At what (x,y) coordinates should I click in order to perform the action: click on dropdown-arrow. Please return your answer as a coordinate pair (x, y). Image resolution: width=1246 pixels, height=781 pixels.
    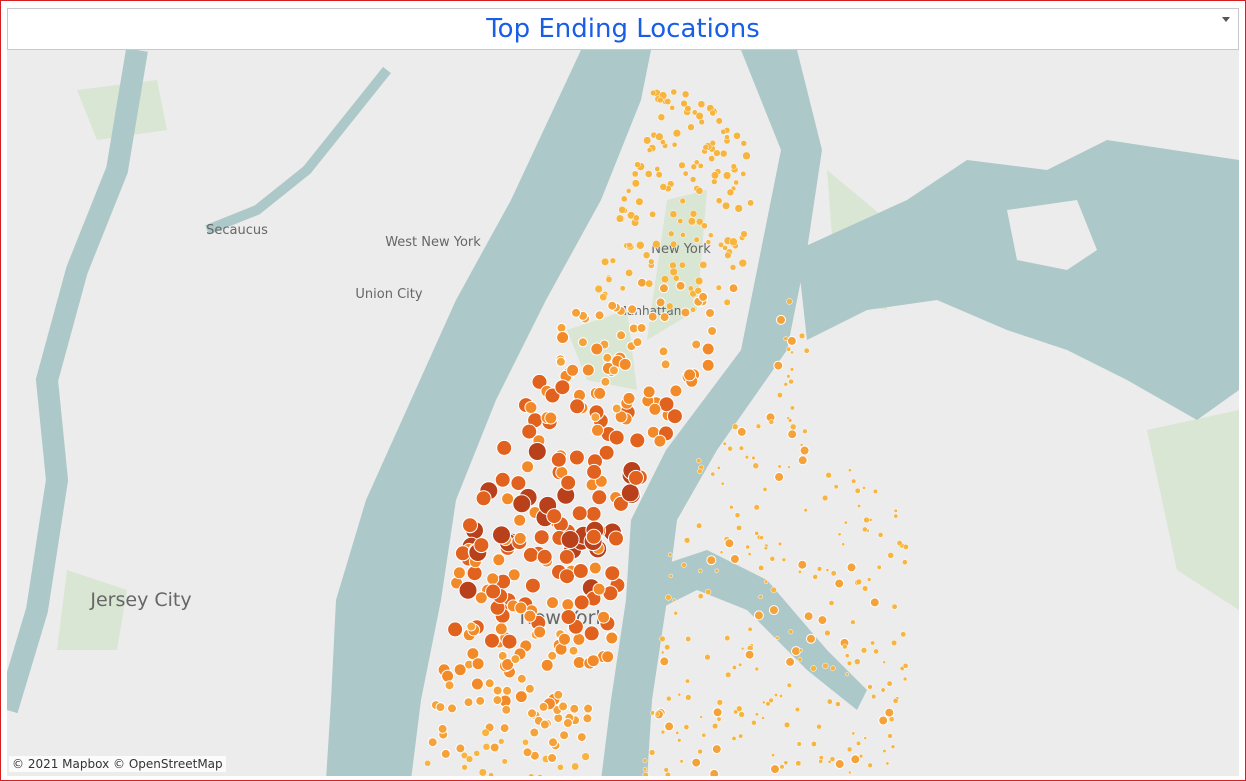
    Looking at the image, I should click on (1226, 19).